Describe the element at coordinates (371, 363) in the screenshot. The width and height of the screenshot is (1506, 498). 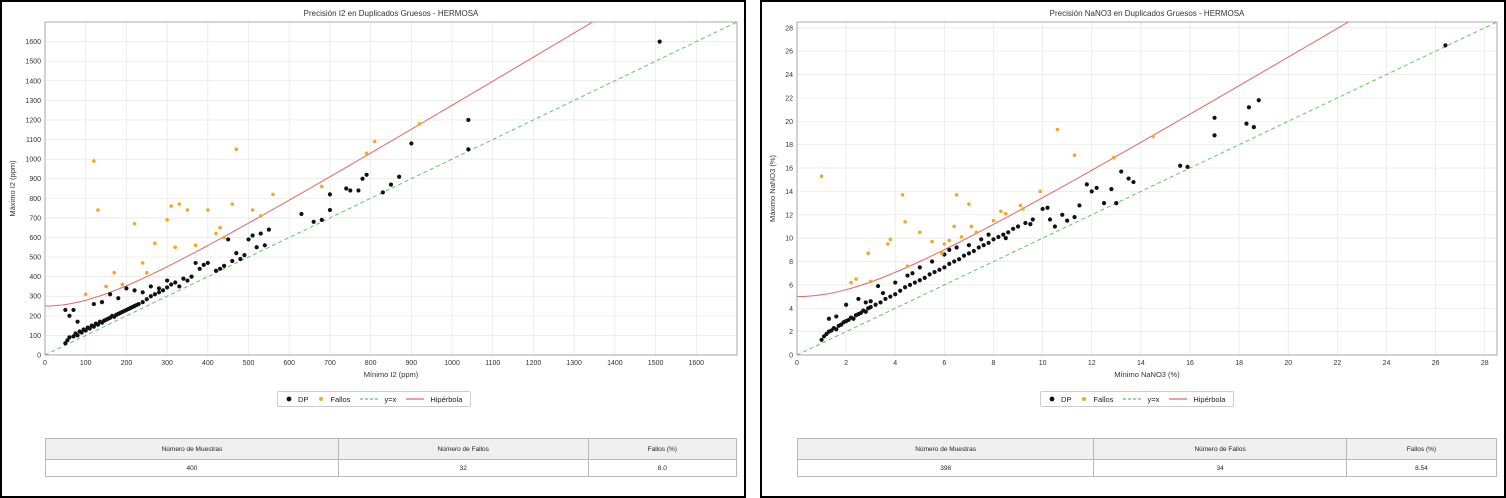
I see `x-tick-label: 800` at that location.